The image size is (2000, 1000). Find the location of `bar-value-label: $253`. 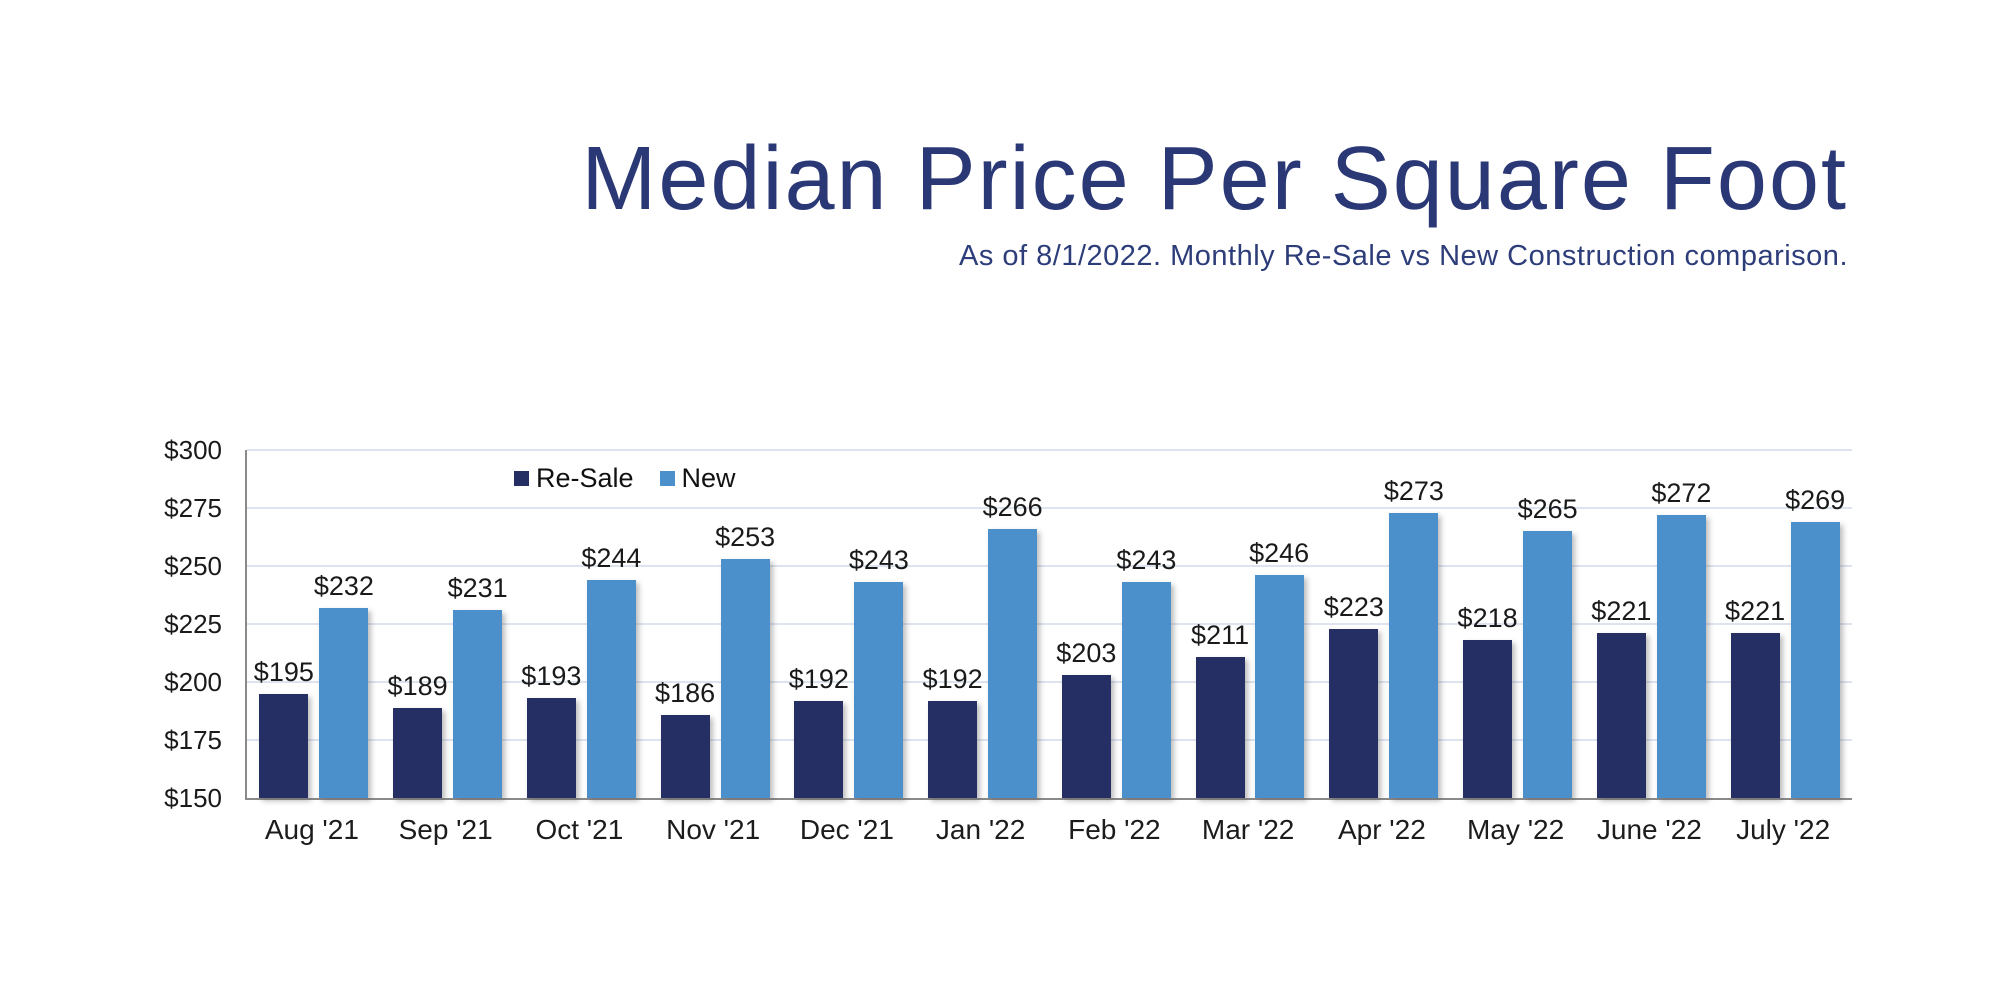

bar-value-label: $253 is located at coordinates (745, 537).